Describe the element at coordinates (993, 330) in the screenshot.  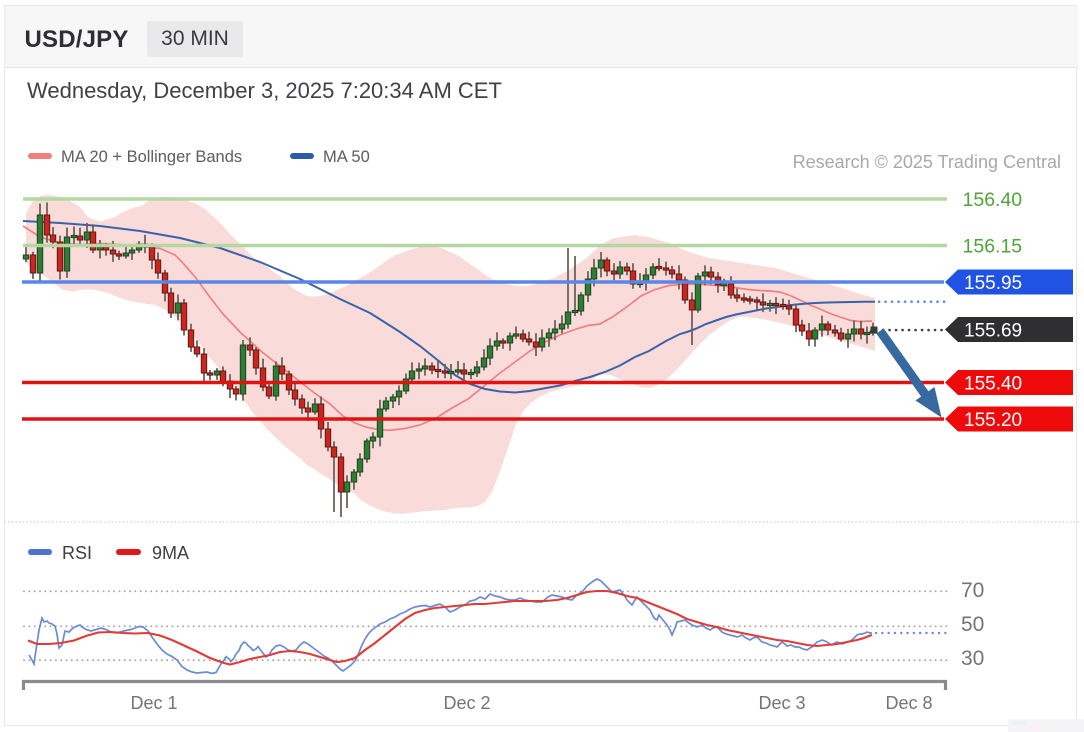
I see `svg-text: 155.69` at that location.